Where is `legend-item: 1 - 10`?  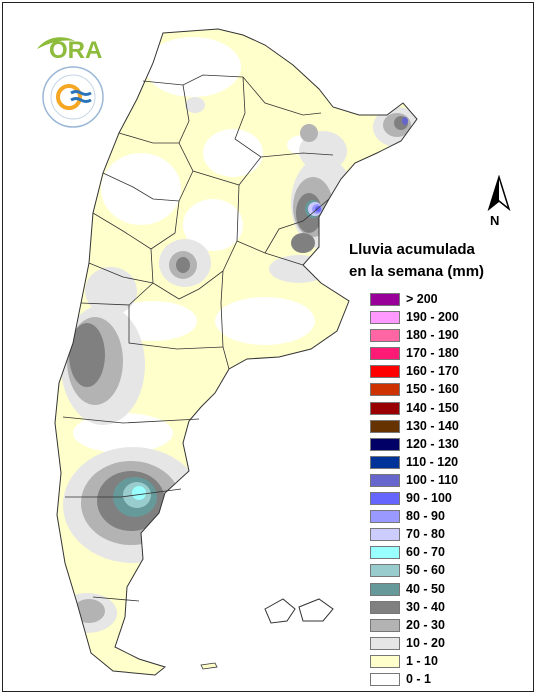
legend-item: 1 - 10 is located at coordinates (430, 662).